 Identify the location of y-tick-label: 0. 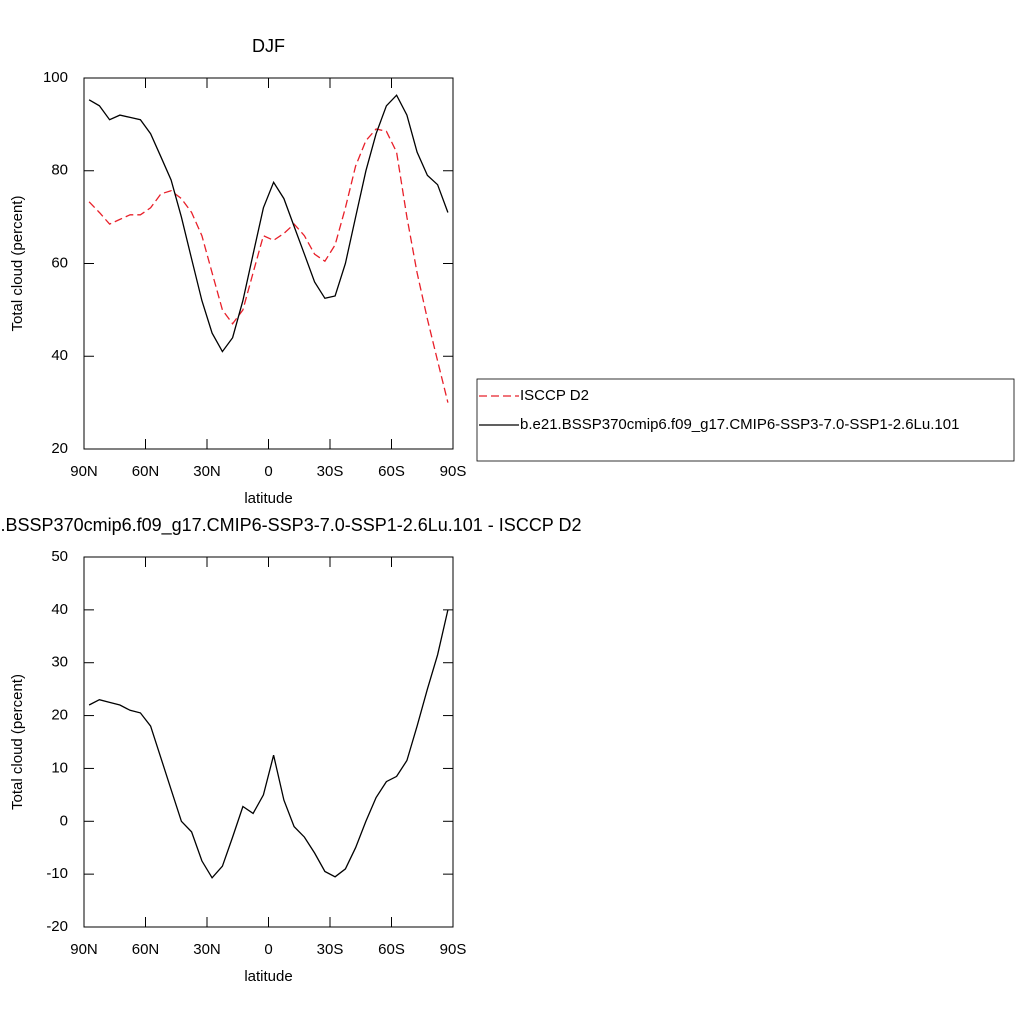
(64, 820).